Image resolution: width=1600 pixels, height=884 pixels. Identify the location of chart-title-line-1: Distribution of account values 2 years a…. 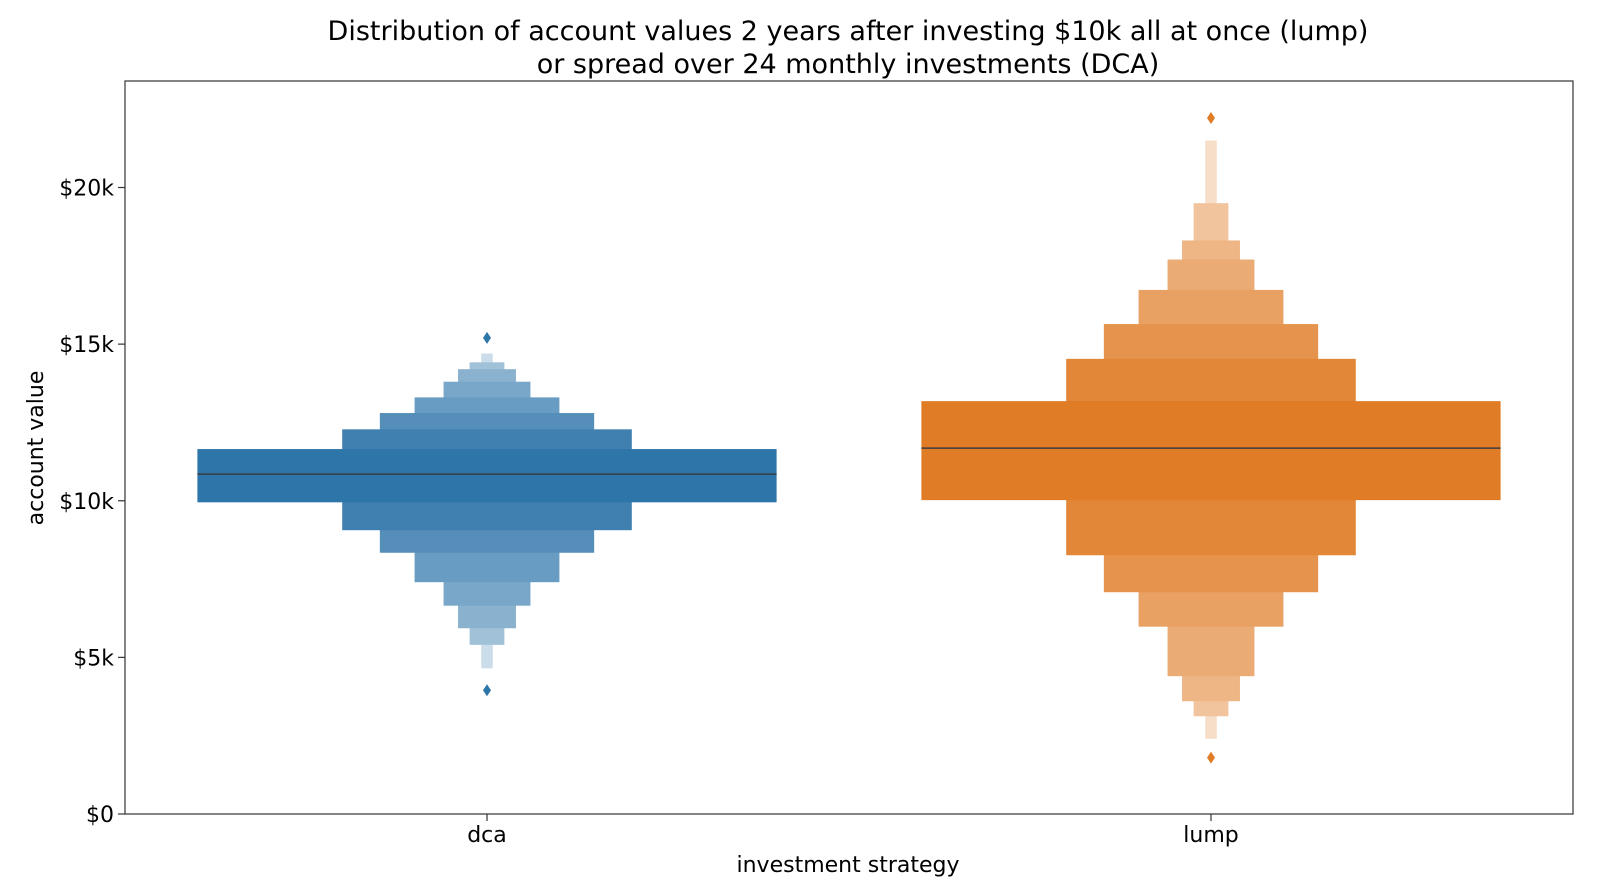
(848, 31).